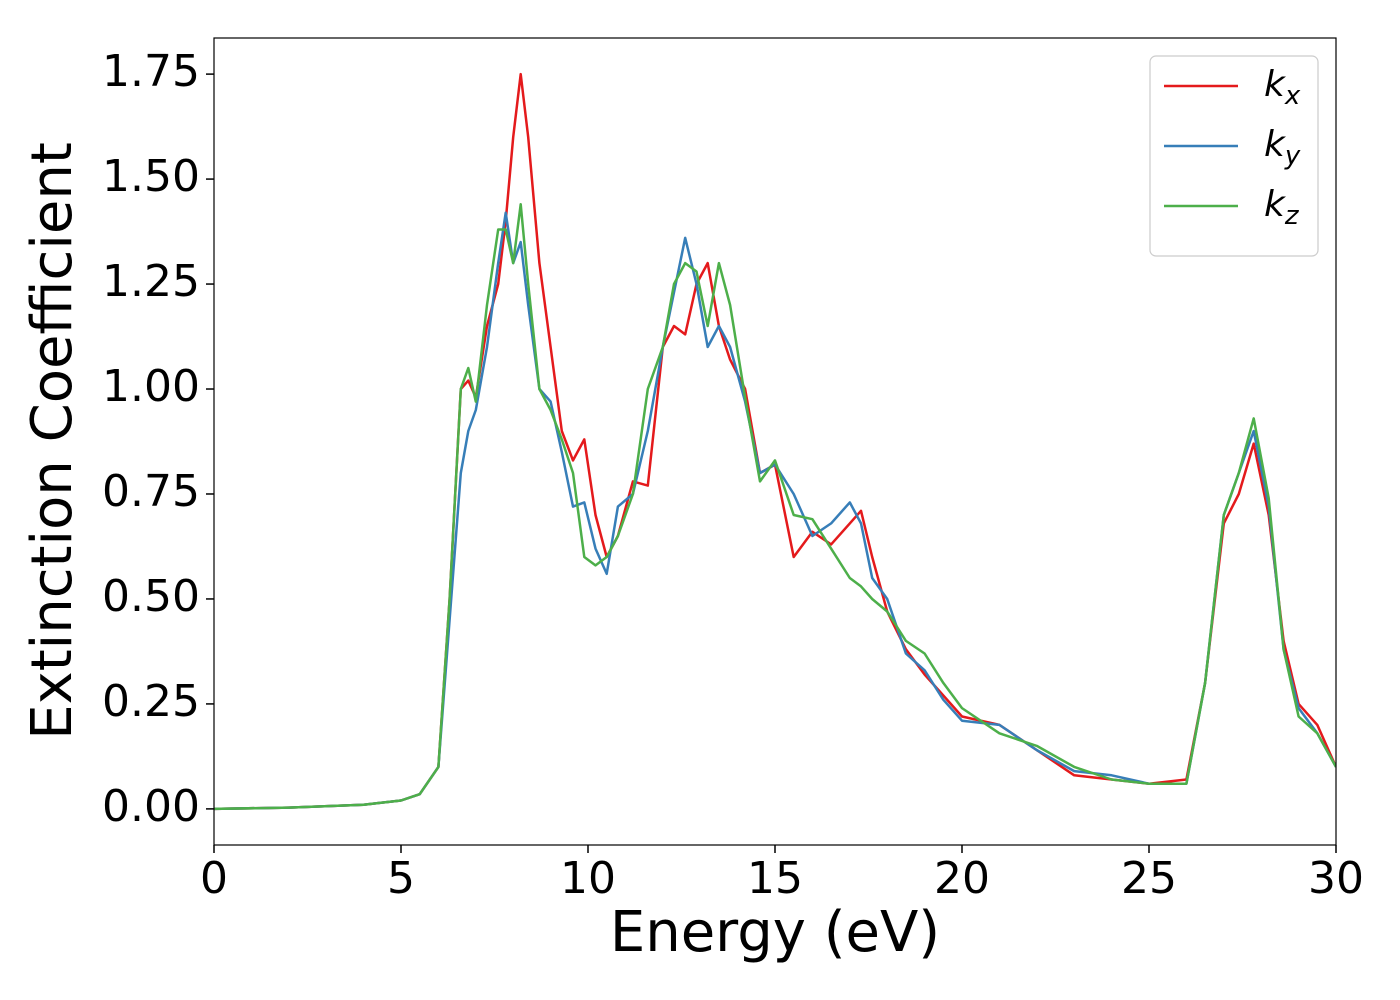 The image size is (1400, 1000). What do you see at coordinates (401, 878) in the screenshot?
I see `x-tick-label: 5` at bounding box center [401, 878].